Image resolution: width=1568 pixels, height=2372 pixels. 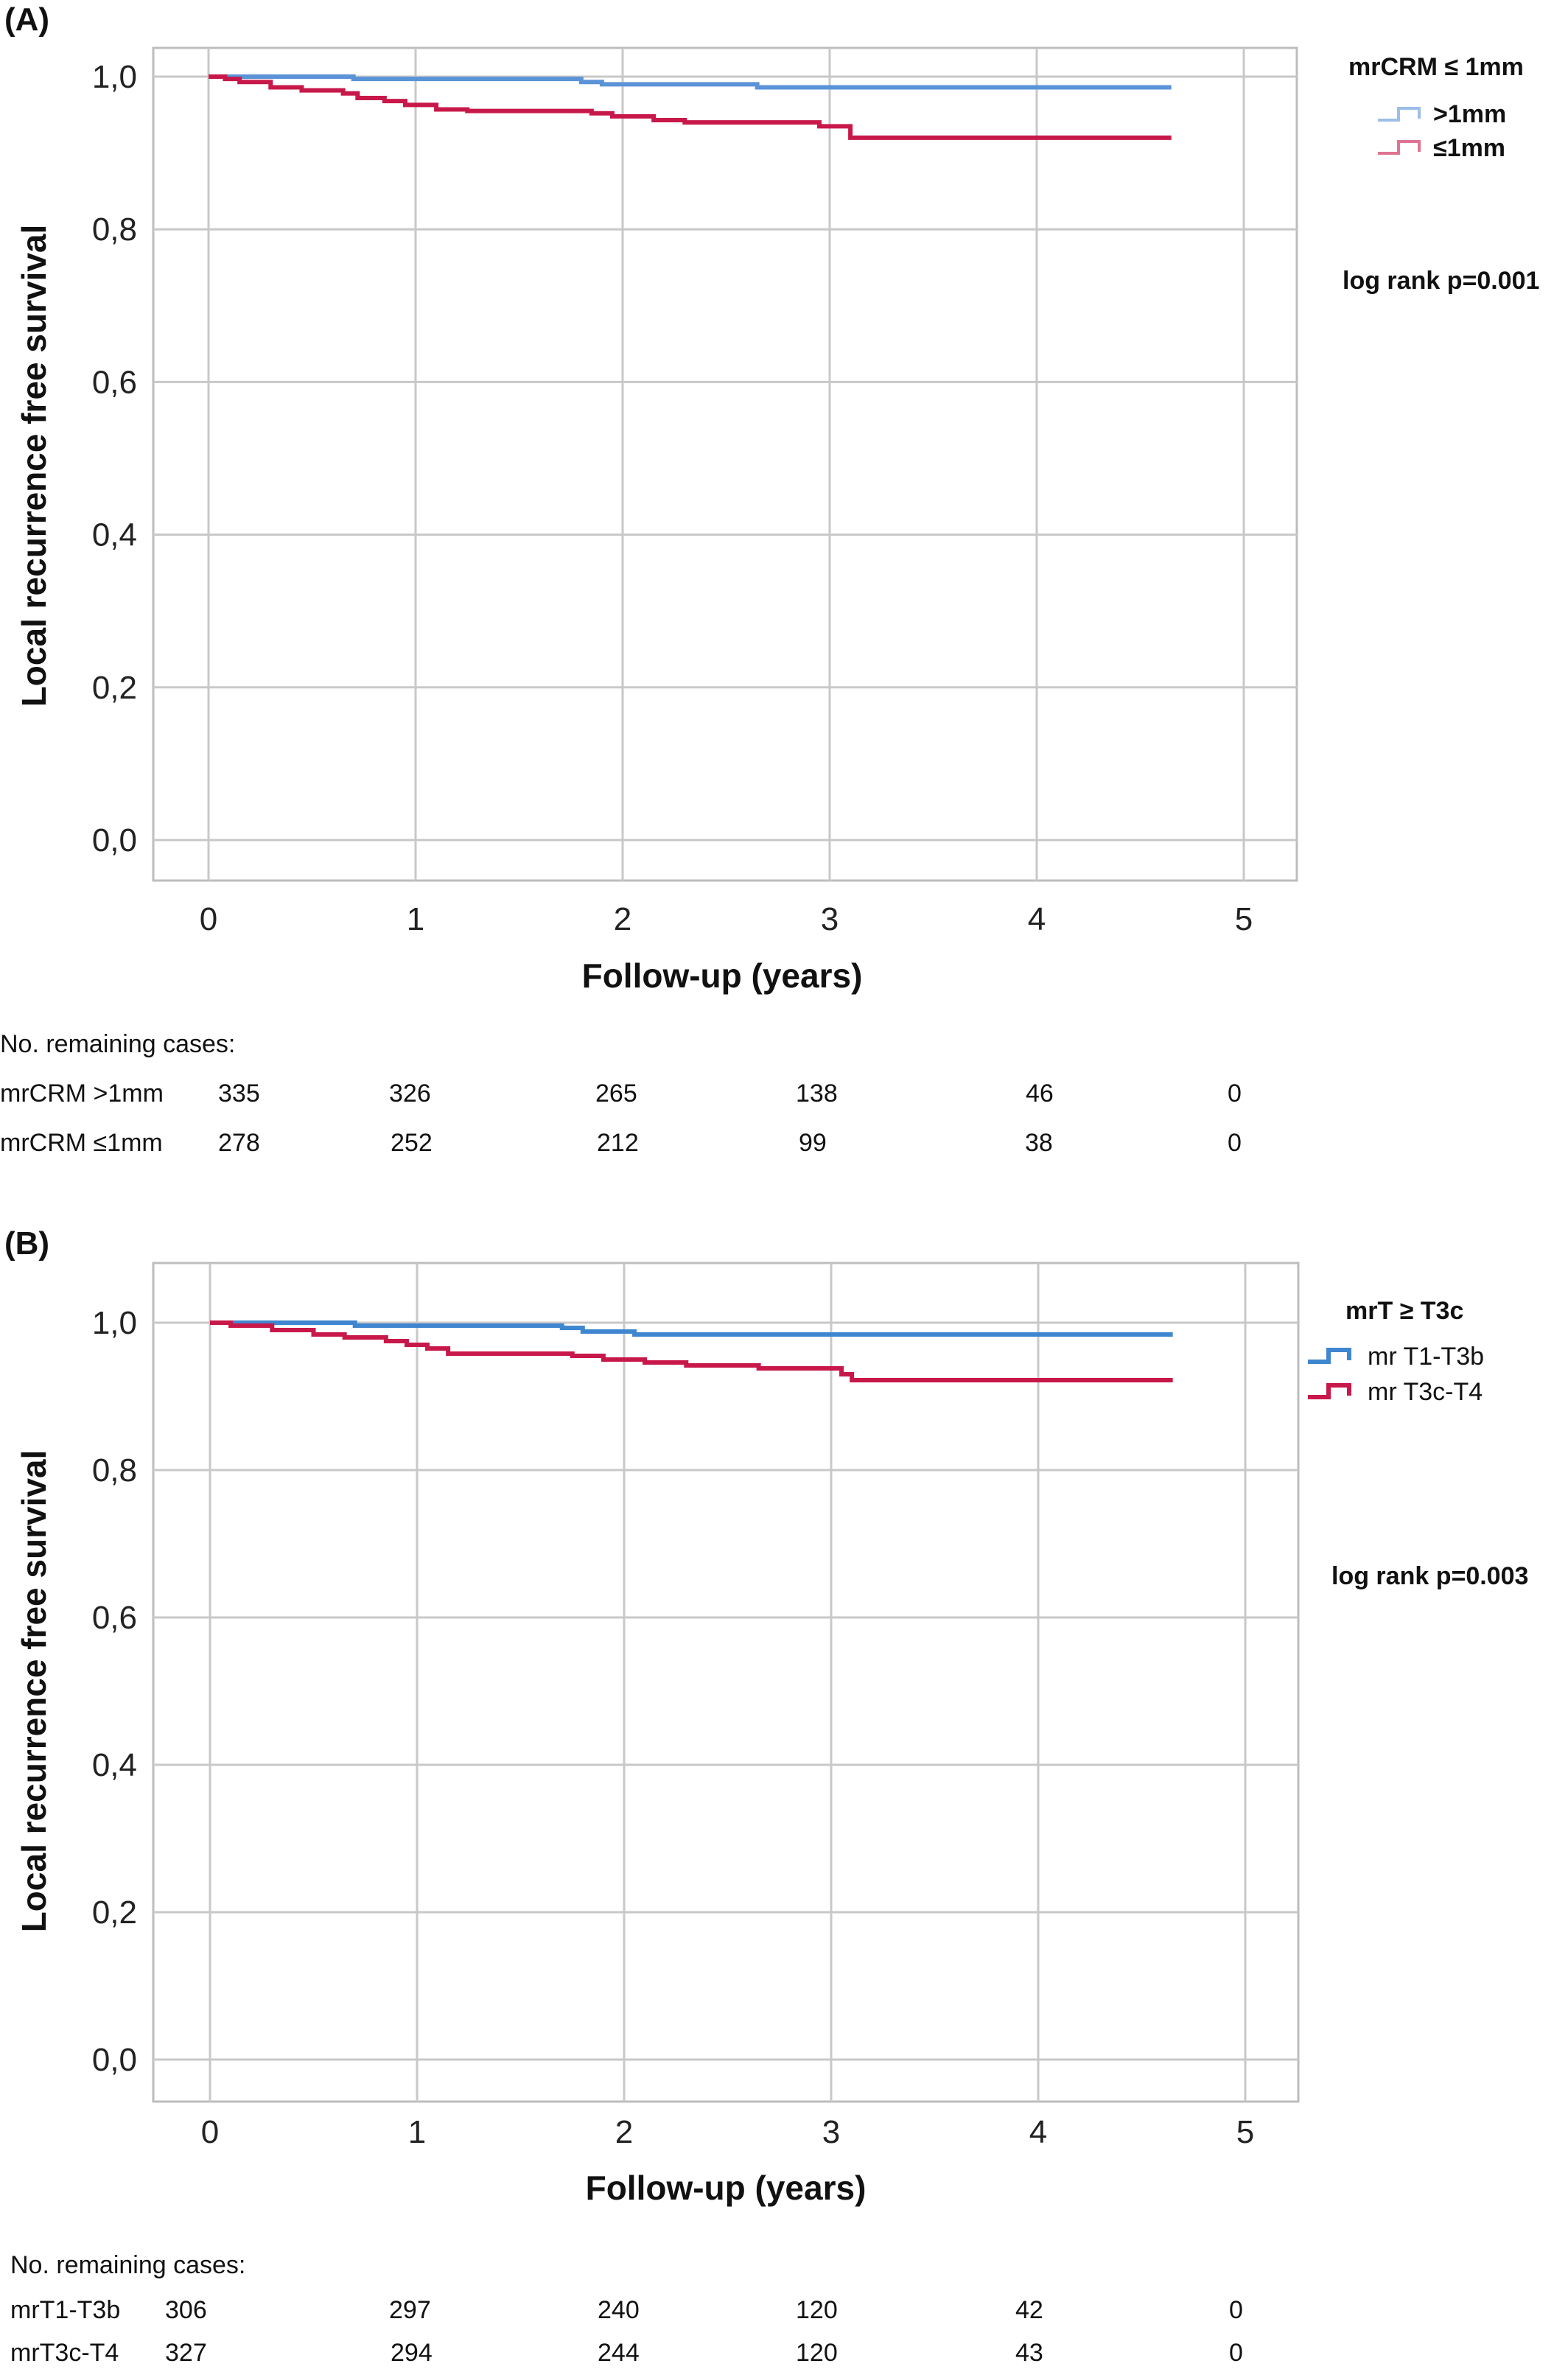 I want to click on y-tick-label-0-0: 0,0, so click(x=114, y=840).